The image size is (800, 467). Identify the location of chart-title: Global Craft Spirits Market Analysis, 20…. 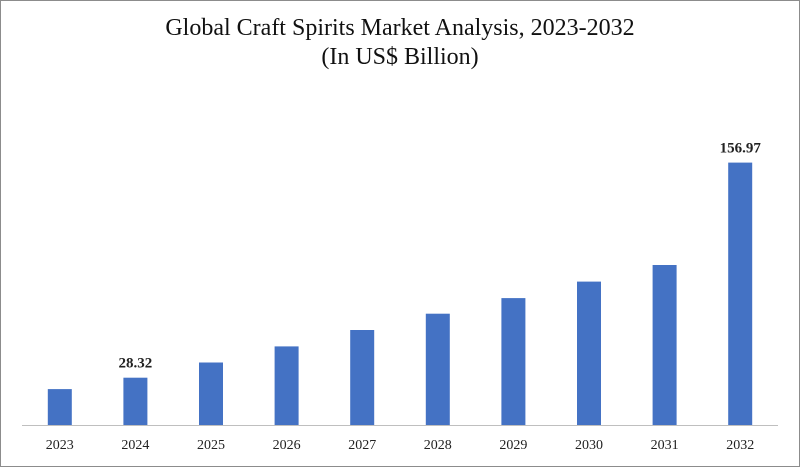
(400, 28).